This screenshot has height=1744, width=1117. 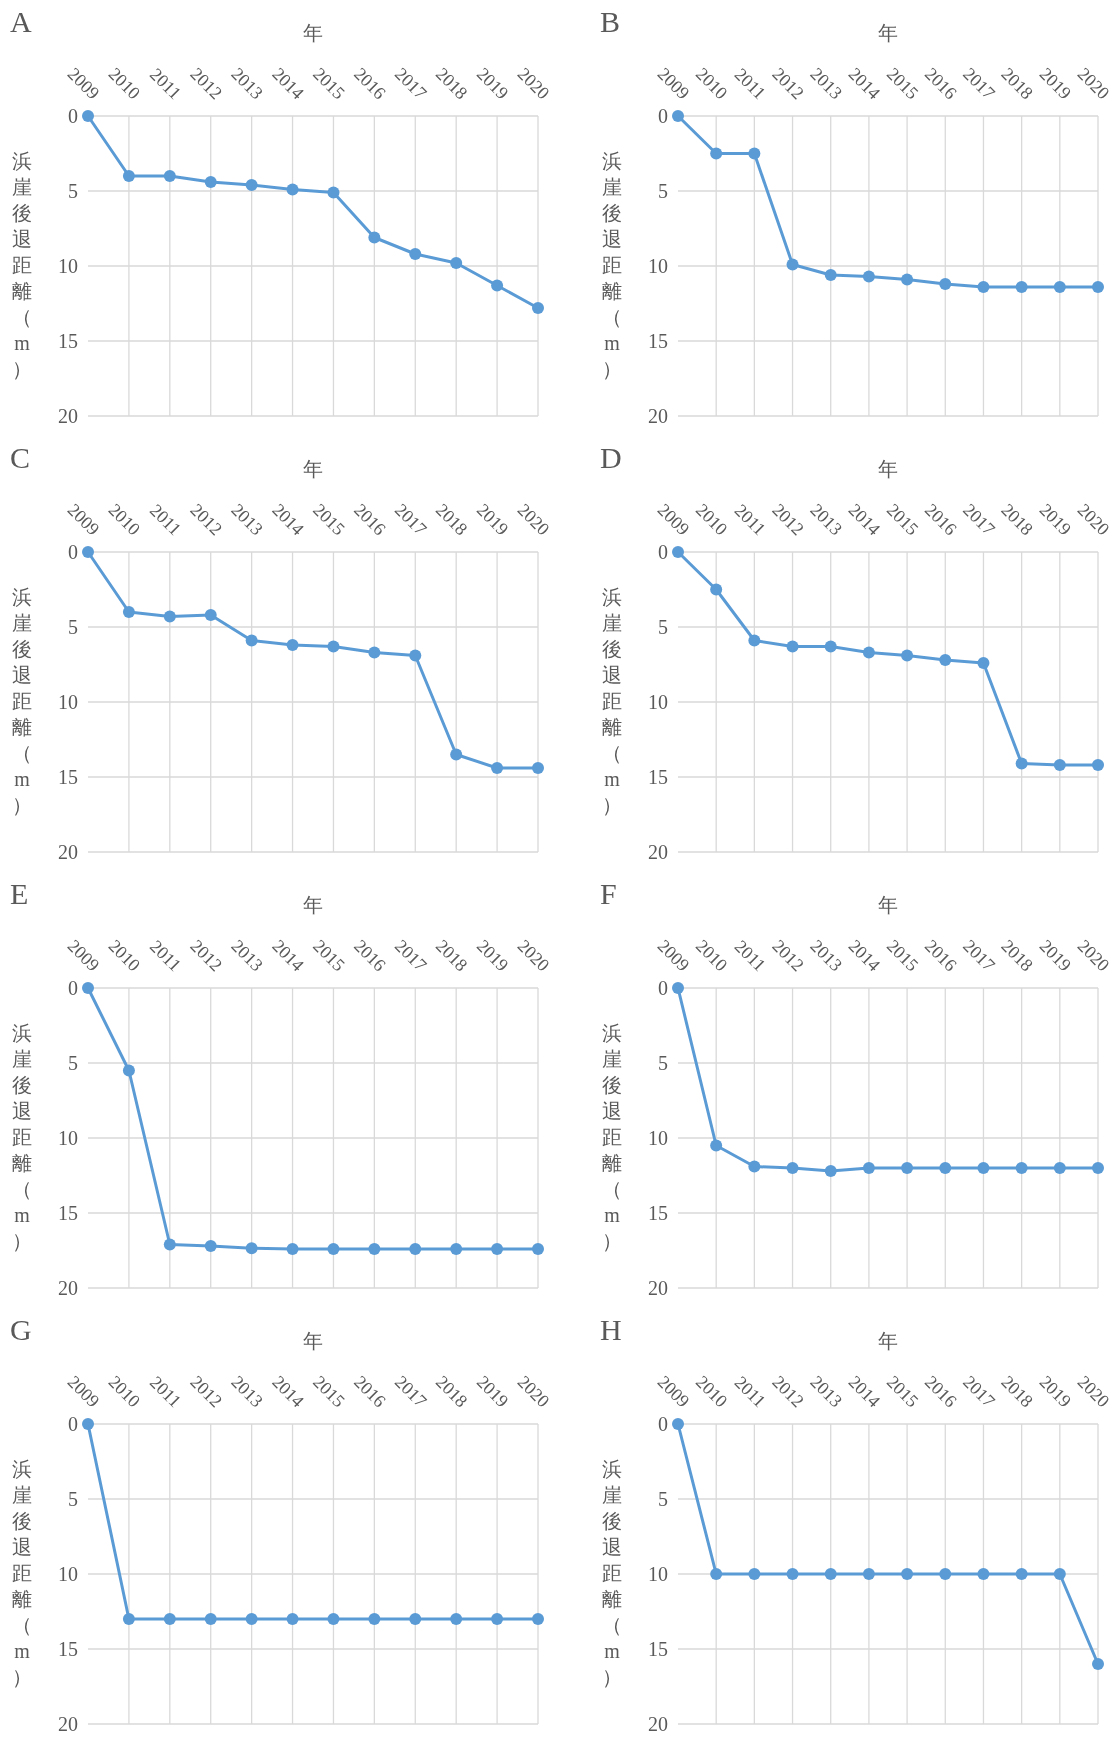 I want to click on chart-title: C, so click(x=20, y=457).